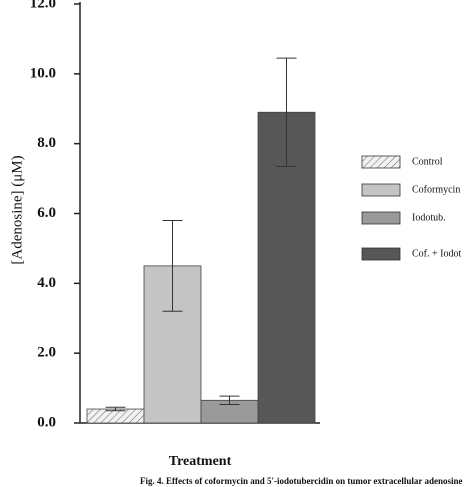 This screenshot has height=487, width=474. What do you see at coordinates (429, 217) in the screenshot?
I see `legend-label: Iodotub.` at bounding box center [429, 217].